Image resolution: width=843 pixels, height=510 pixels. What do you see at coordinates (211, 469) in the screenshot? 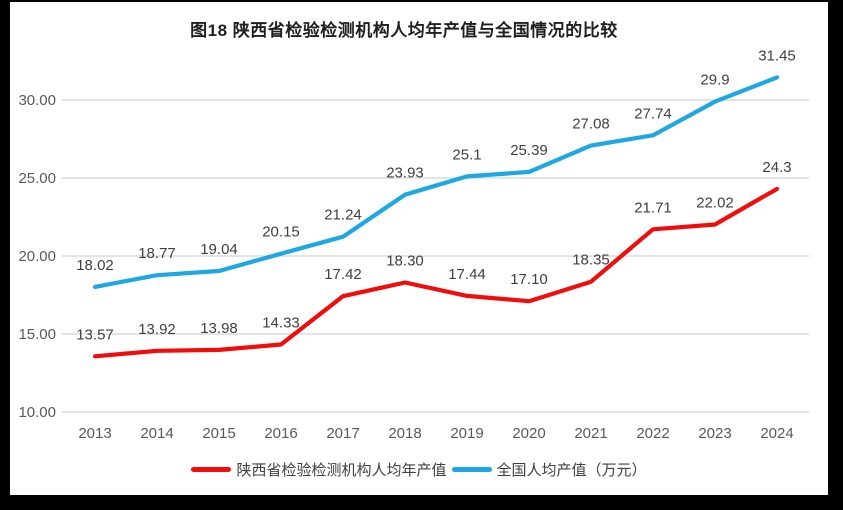
I see `legend-line-swatch-red-icon` at bounding box center [211, 469].